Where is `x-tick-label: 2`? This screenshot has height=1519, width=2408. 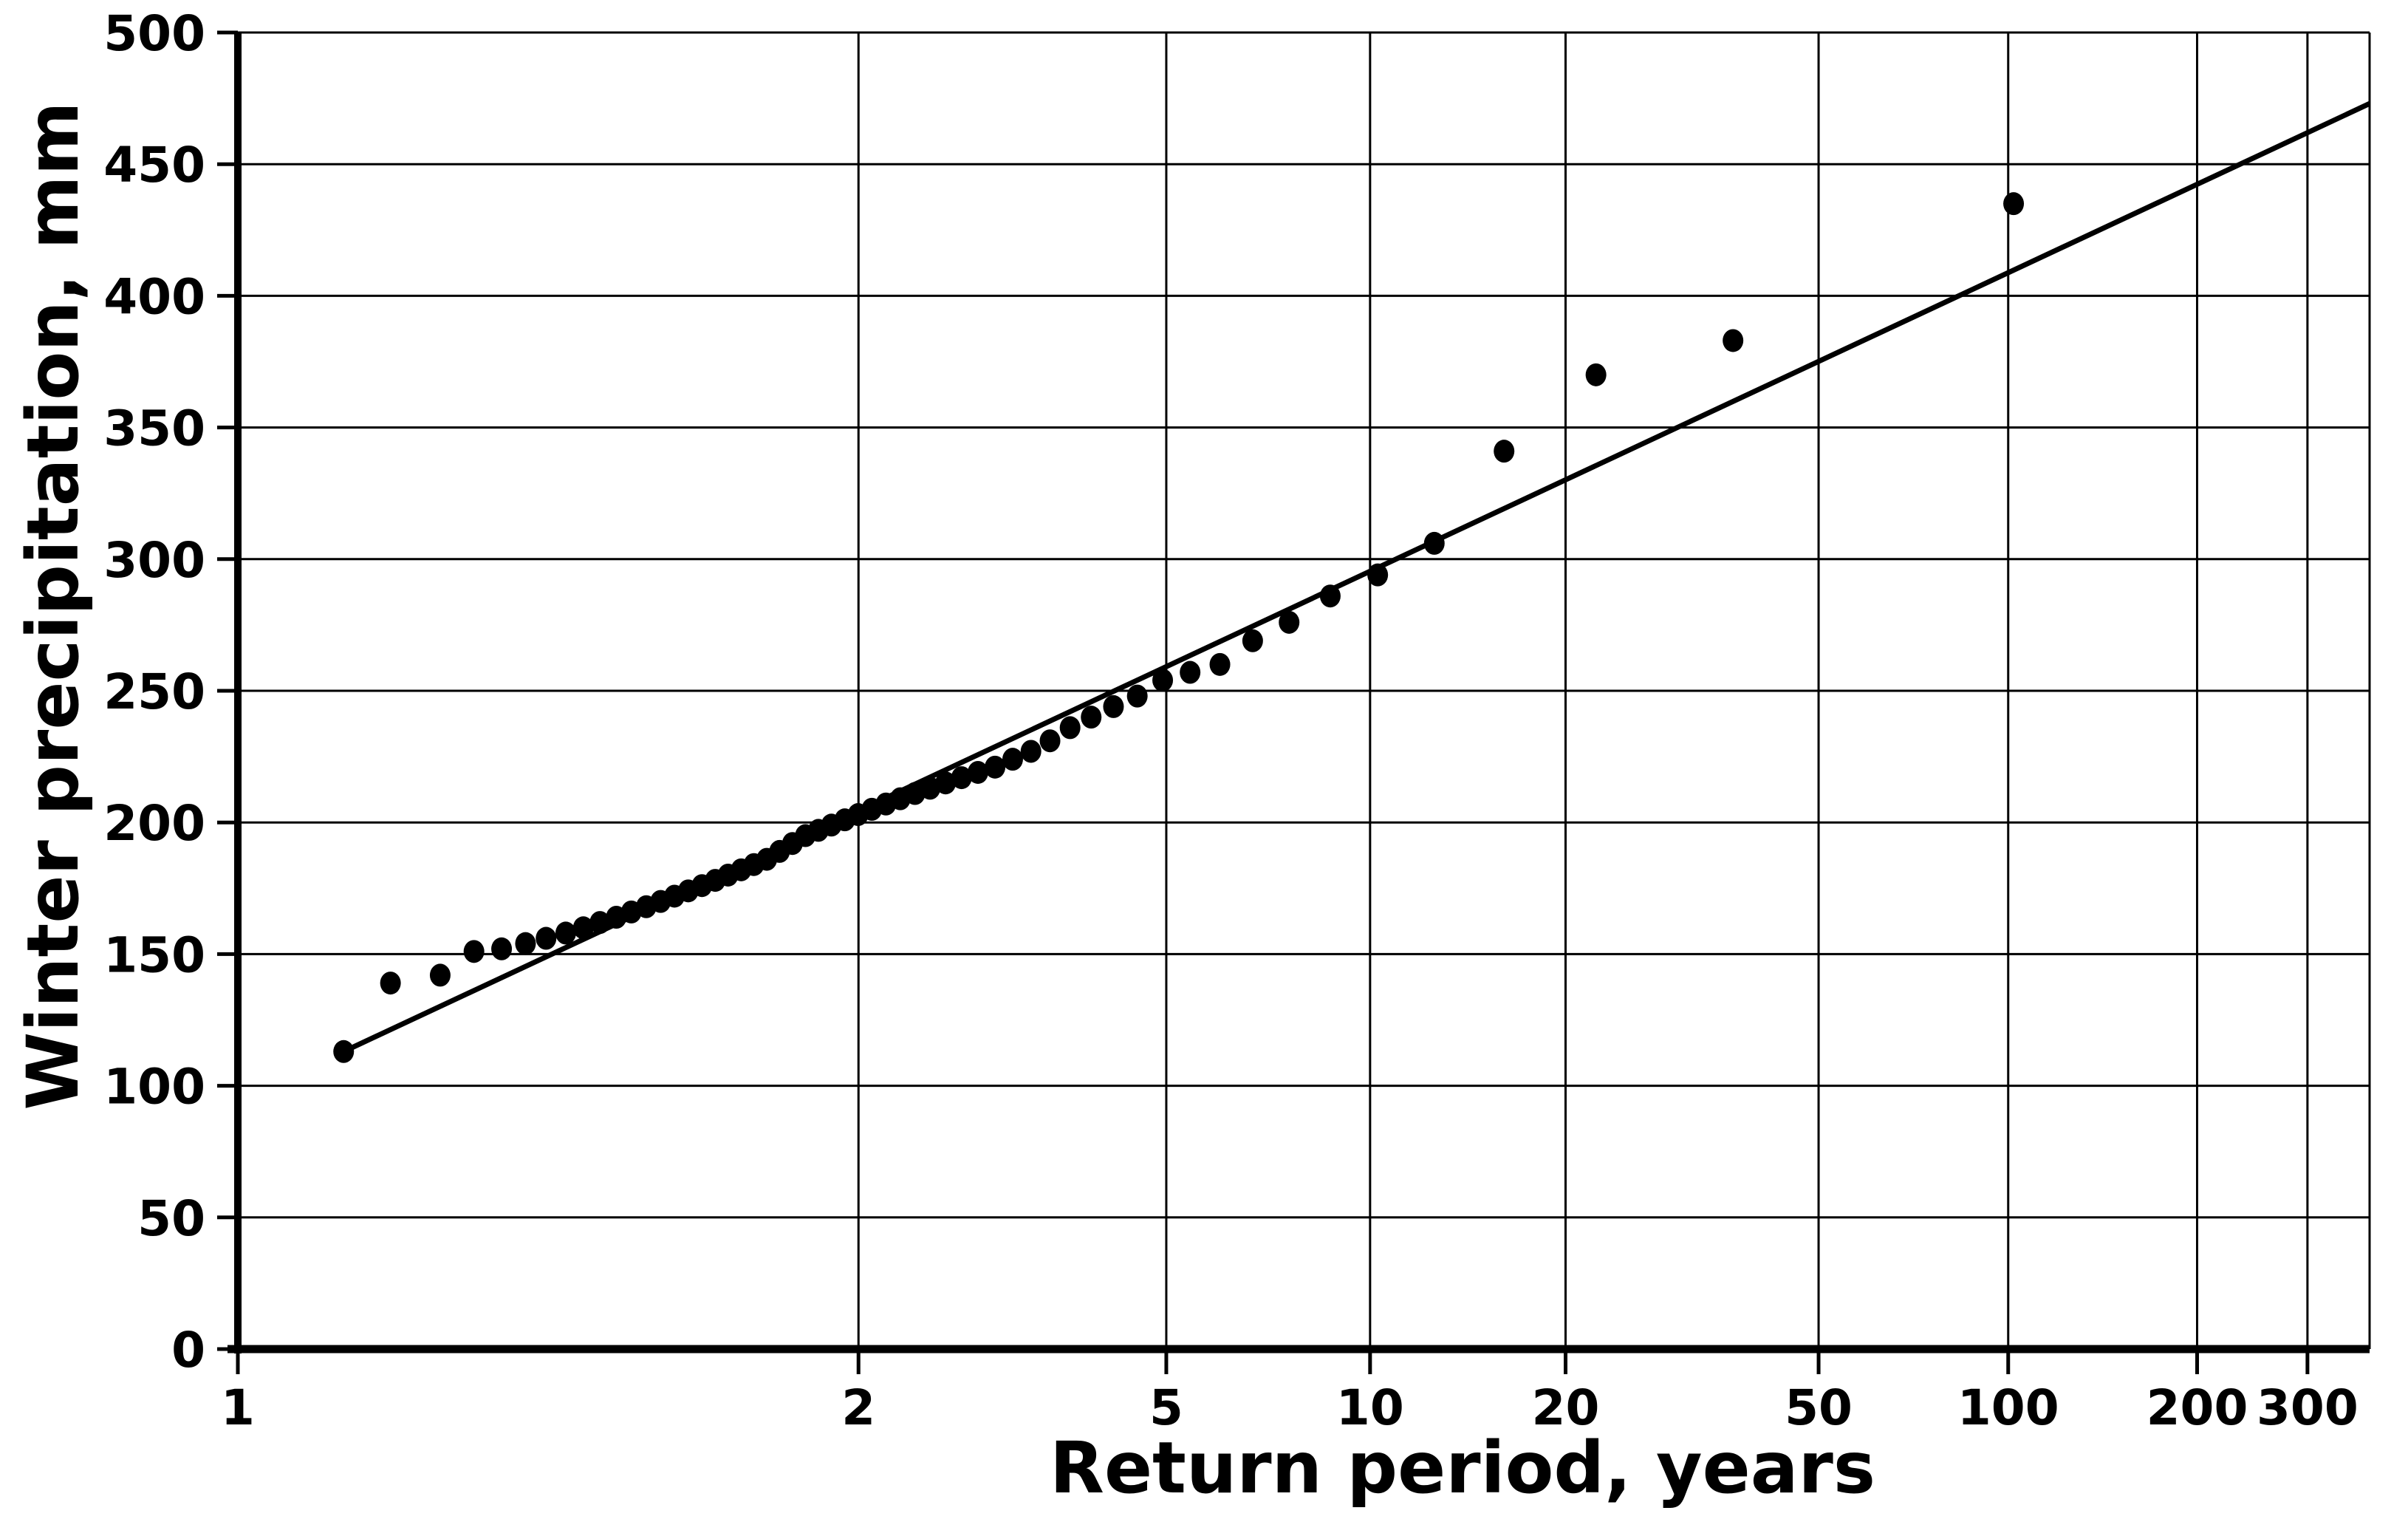
x-tick-label: 2 is located at coordinates (858, 1407).